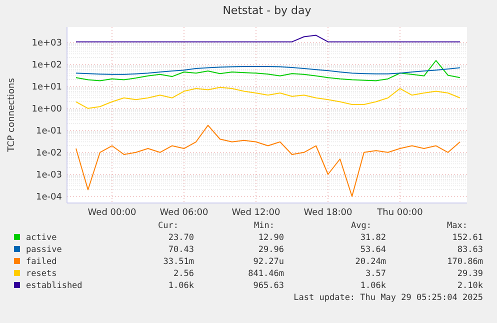 The height and width of the screenshot is (323, 497). Describe the element at coordinates (268, 286) in the screenshot. I see `text: 965.63` at that location.